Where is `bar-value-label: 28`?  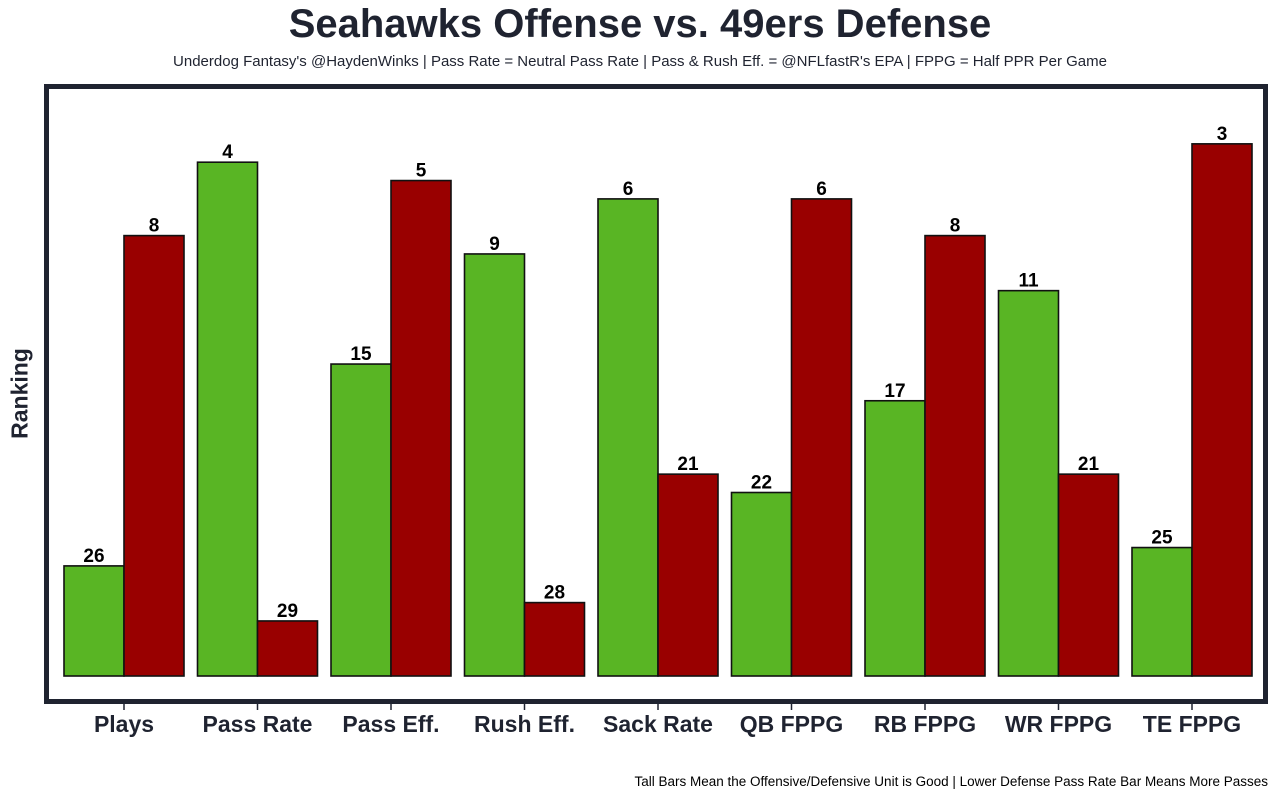
bar-value-label: 28 is located at coordinates (554, 593).